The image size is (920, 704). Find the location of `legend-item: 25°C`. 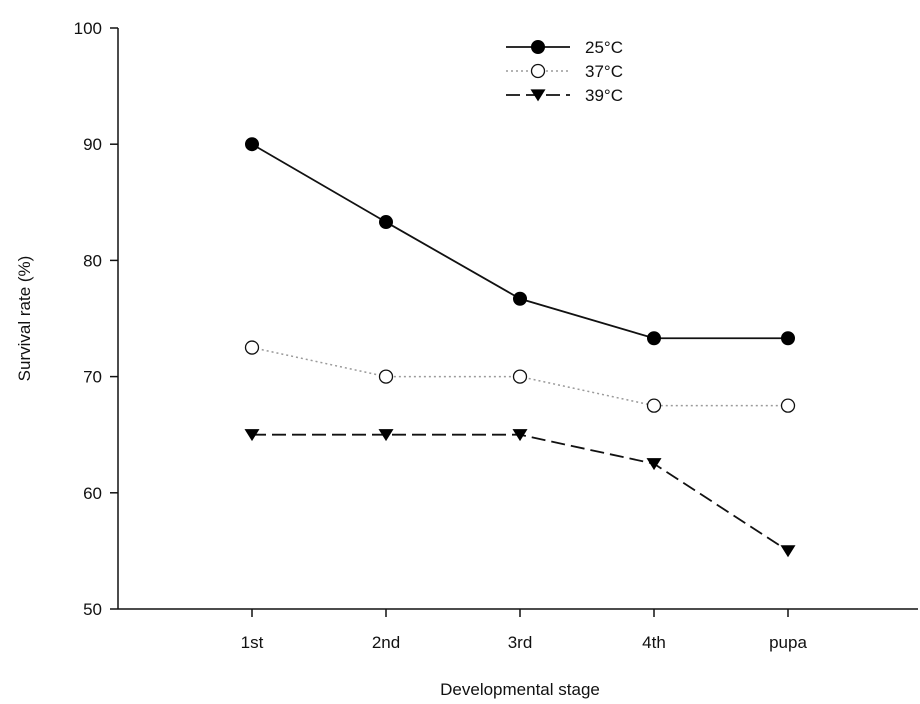

legend-item: 25°C is located at coordinates (564, 47).